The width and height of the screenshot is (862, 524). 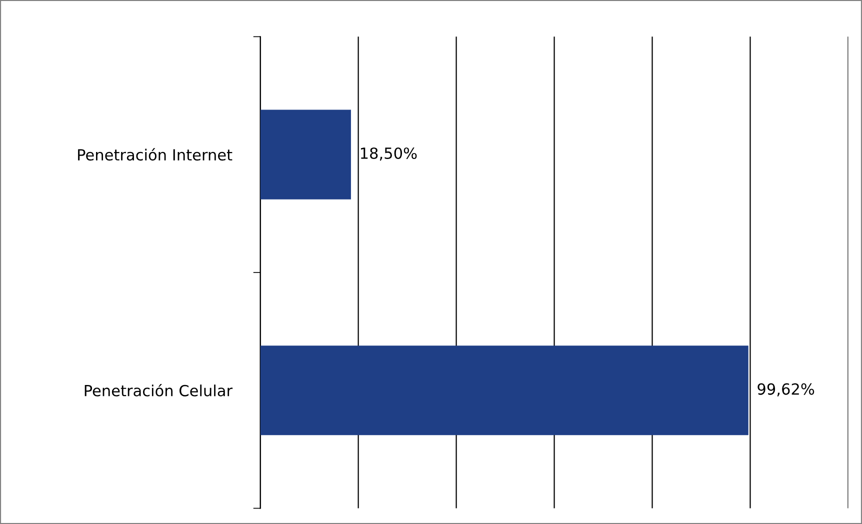 What do you see at coordinates (388, 154) in the screenshot?
I see `data-label: 18,50%` at bounding box center [388, 154].